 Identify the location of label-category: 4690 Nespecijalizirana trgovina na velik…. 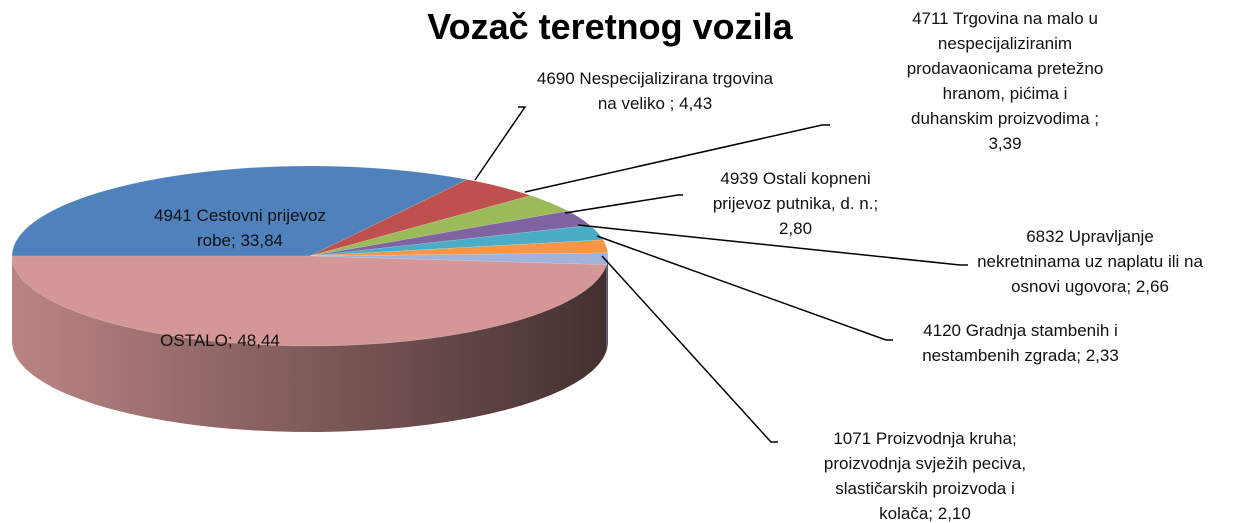
(655, 91).